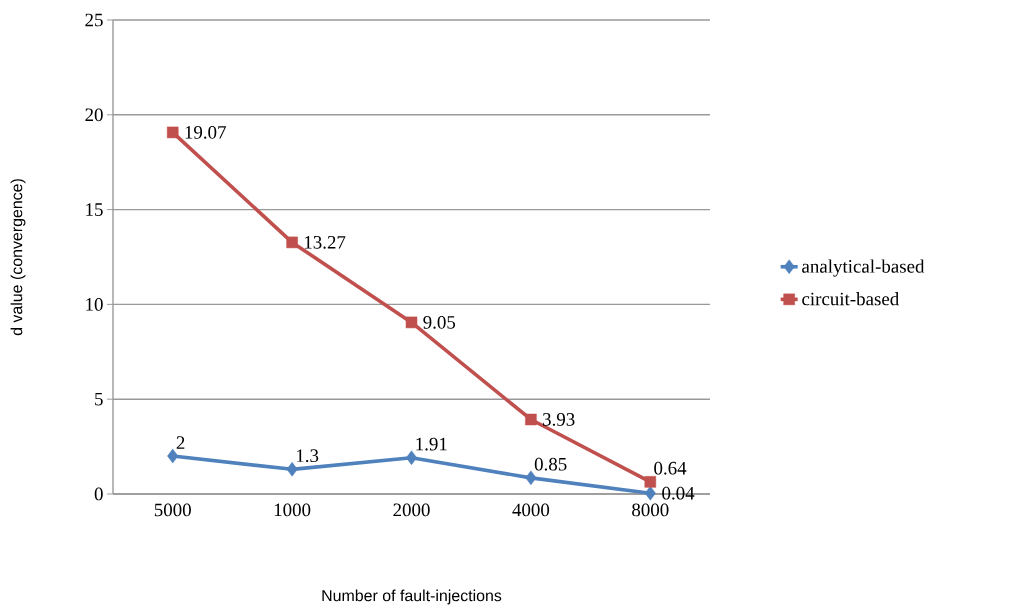  Describe the element at coordinates (172, 510) in the screenshot. I see `x-tick-label: 5000` at that location.